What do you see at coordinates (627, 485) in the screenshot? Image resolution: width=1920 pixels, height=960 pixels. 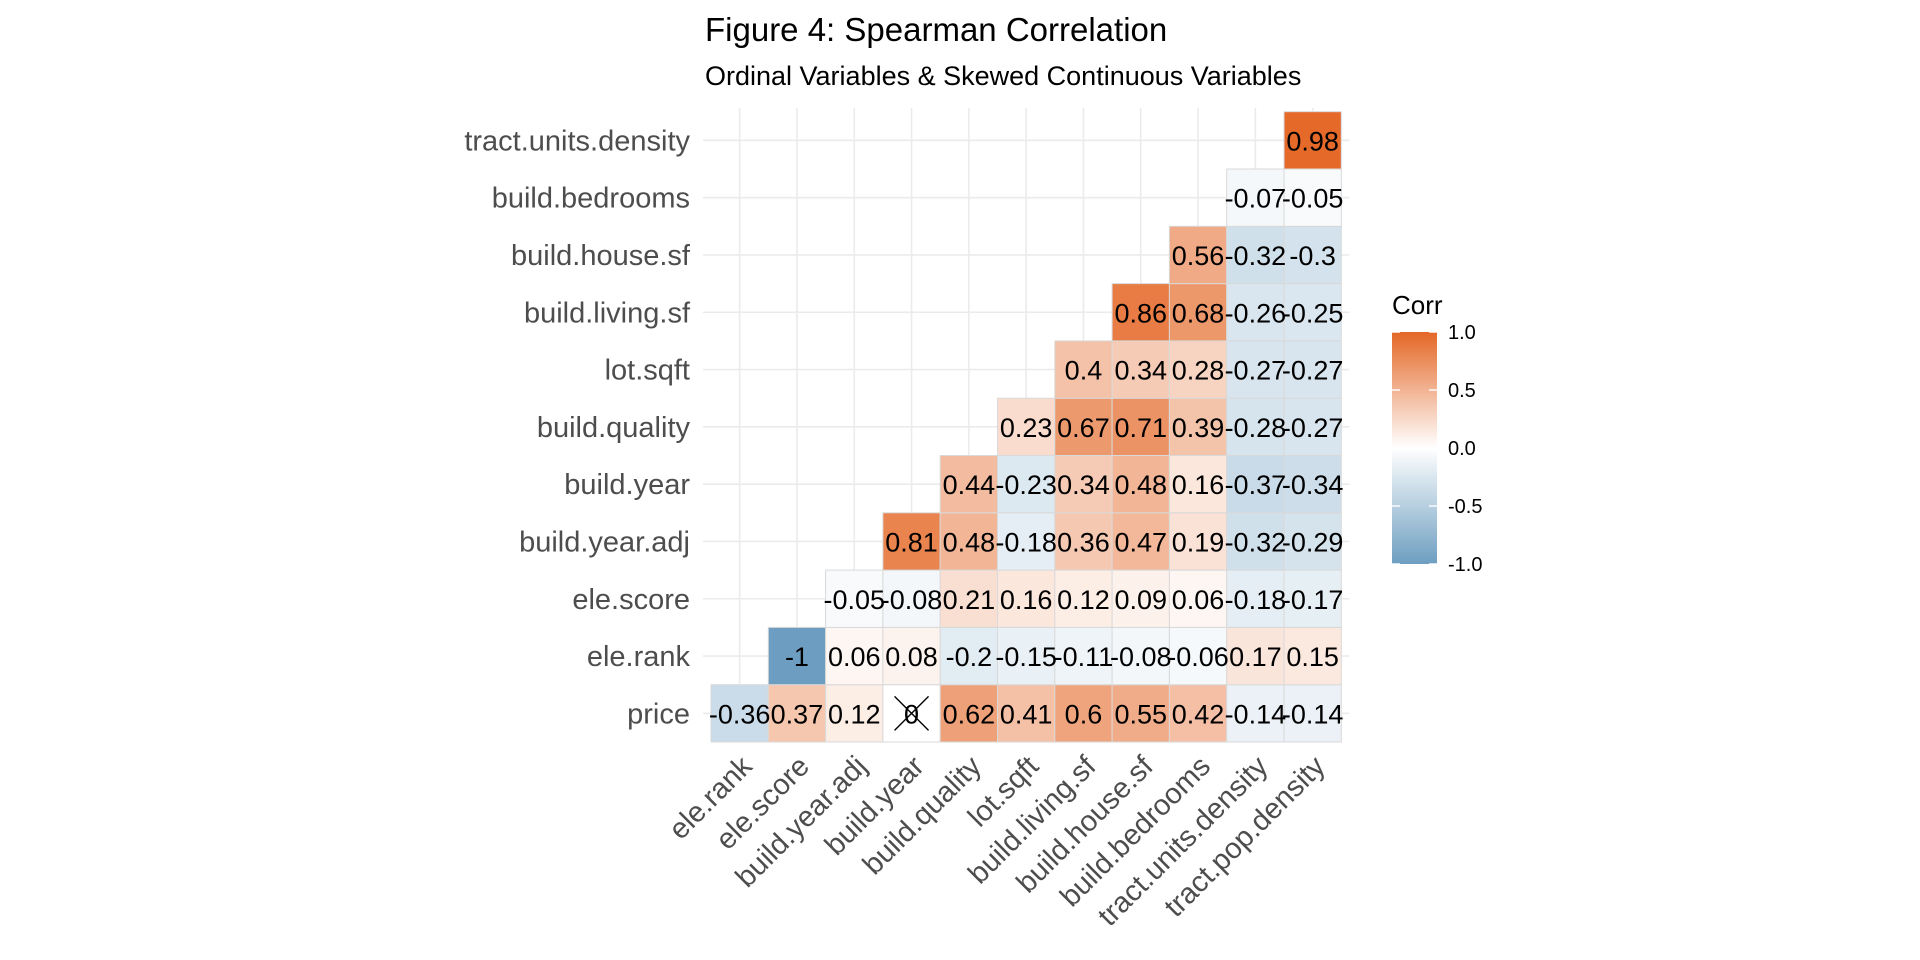 I see `y-tick-label: build.year` at bounding box center [627, 485].